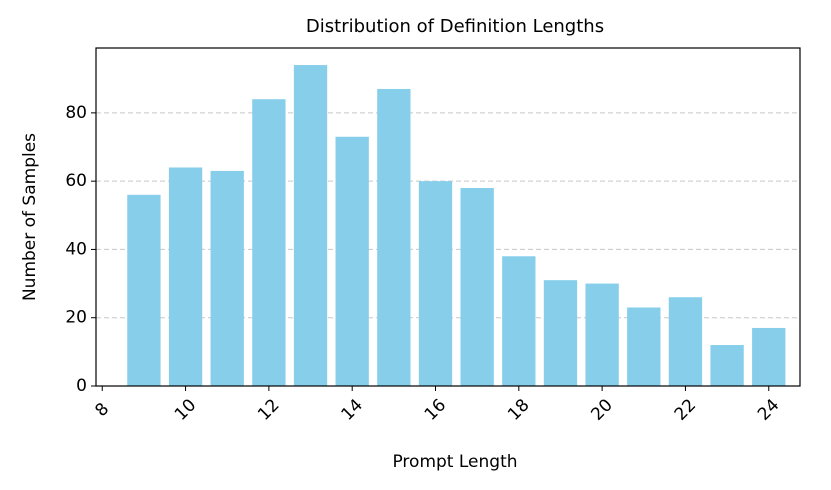 The image size is (831, 490). I want to click on x-tick-label: 10, so click(185, 409).